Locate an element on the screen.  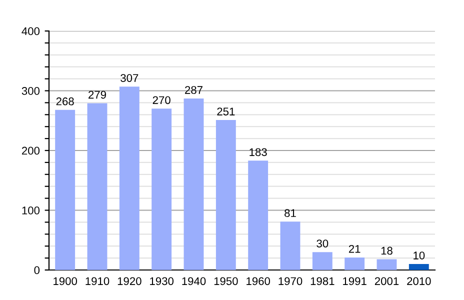
data-label: 183 is located at coordinates (258, 152).